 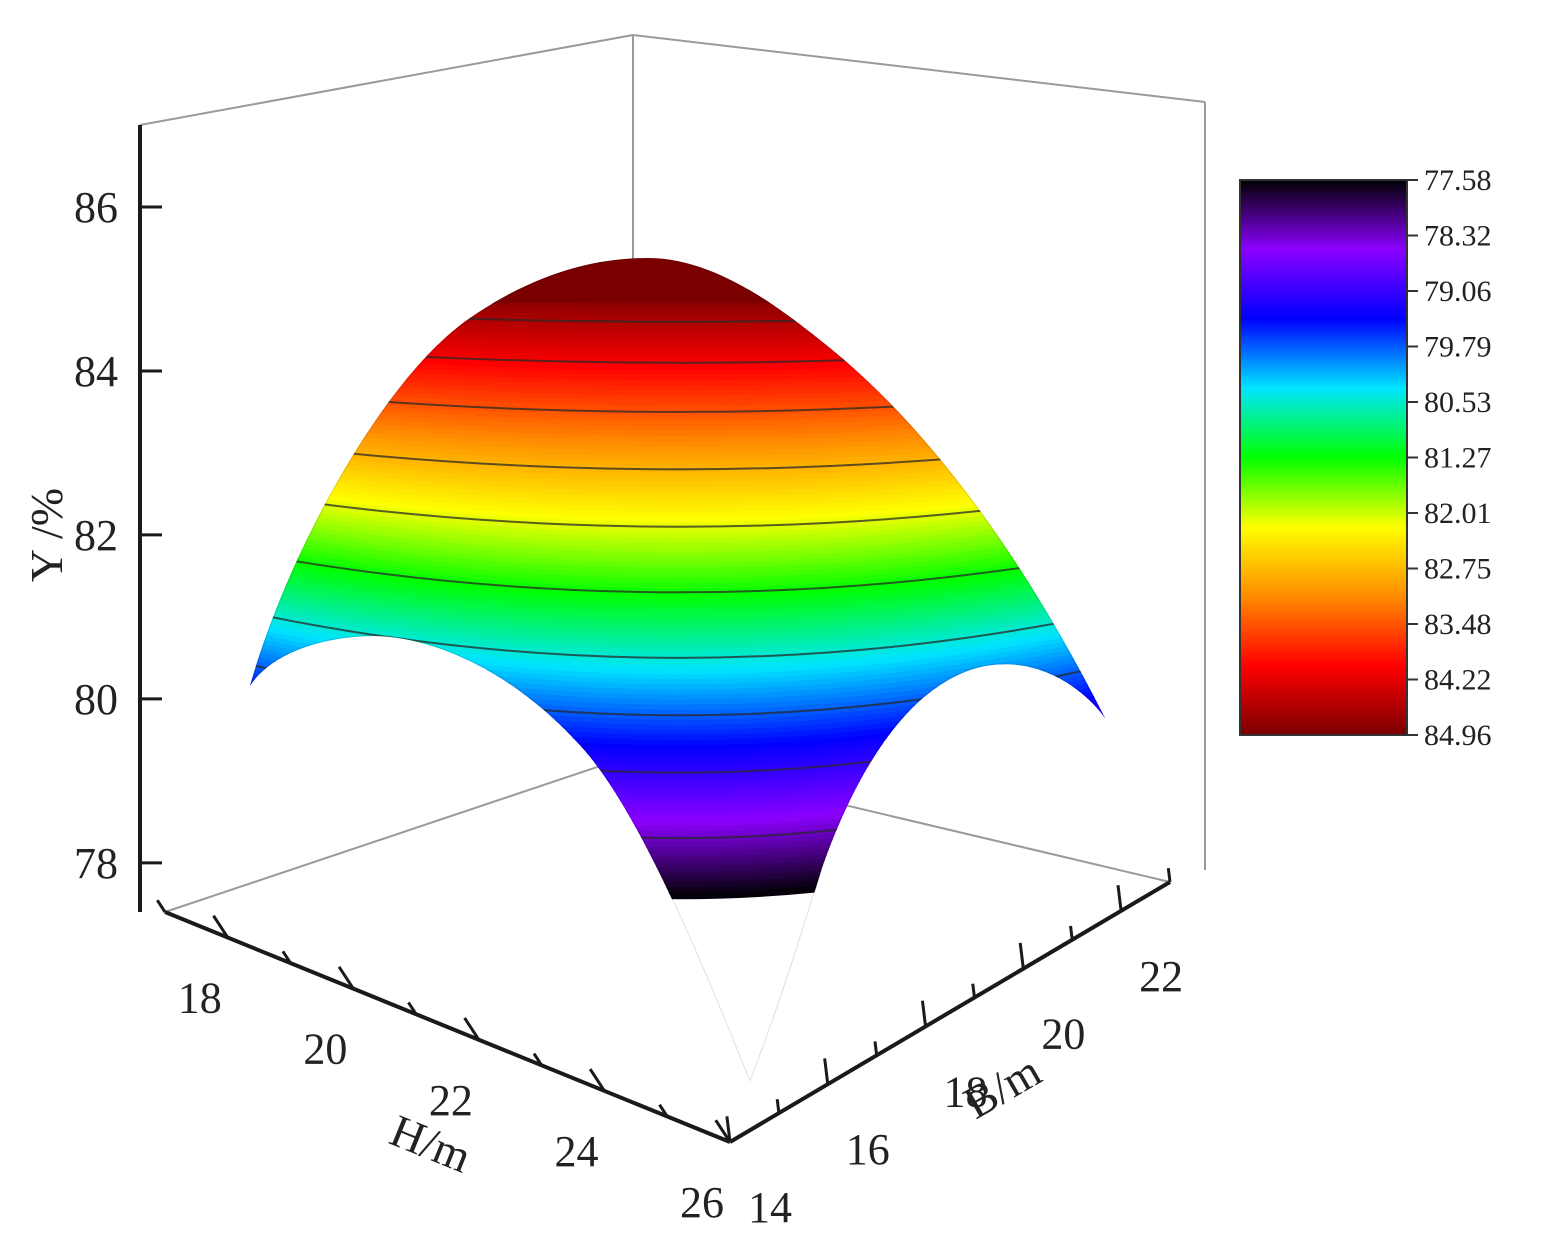 What do you see at coordinates (950, 1012) in the screenshot?
I see `y-axis-line` at bounding box center [950, 1012].